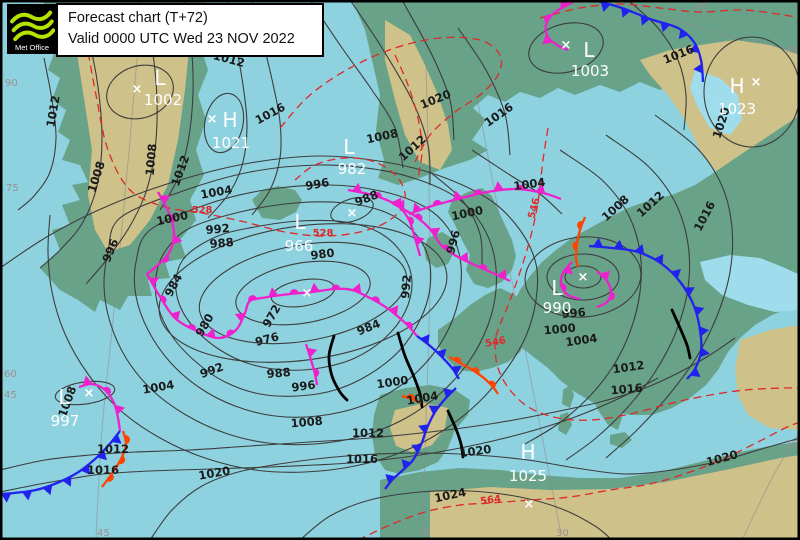 Image resolution: width=800 pixels, height=540 pixels. I want to click on isobar-label: 972, so click(271, 316).